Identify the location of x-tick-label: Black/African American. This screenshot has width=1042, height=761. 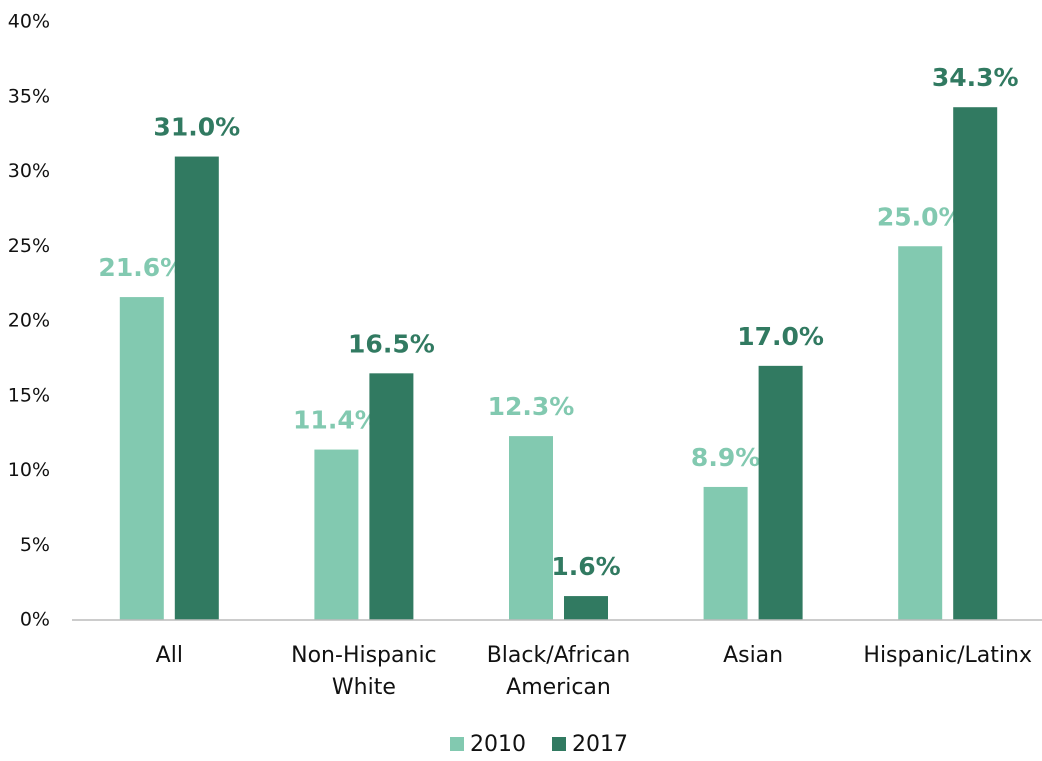
(559, 671).